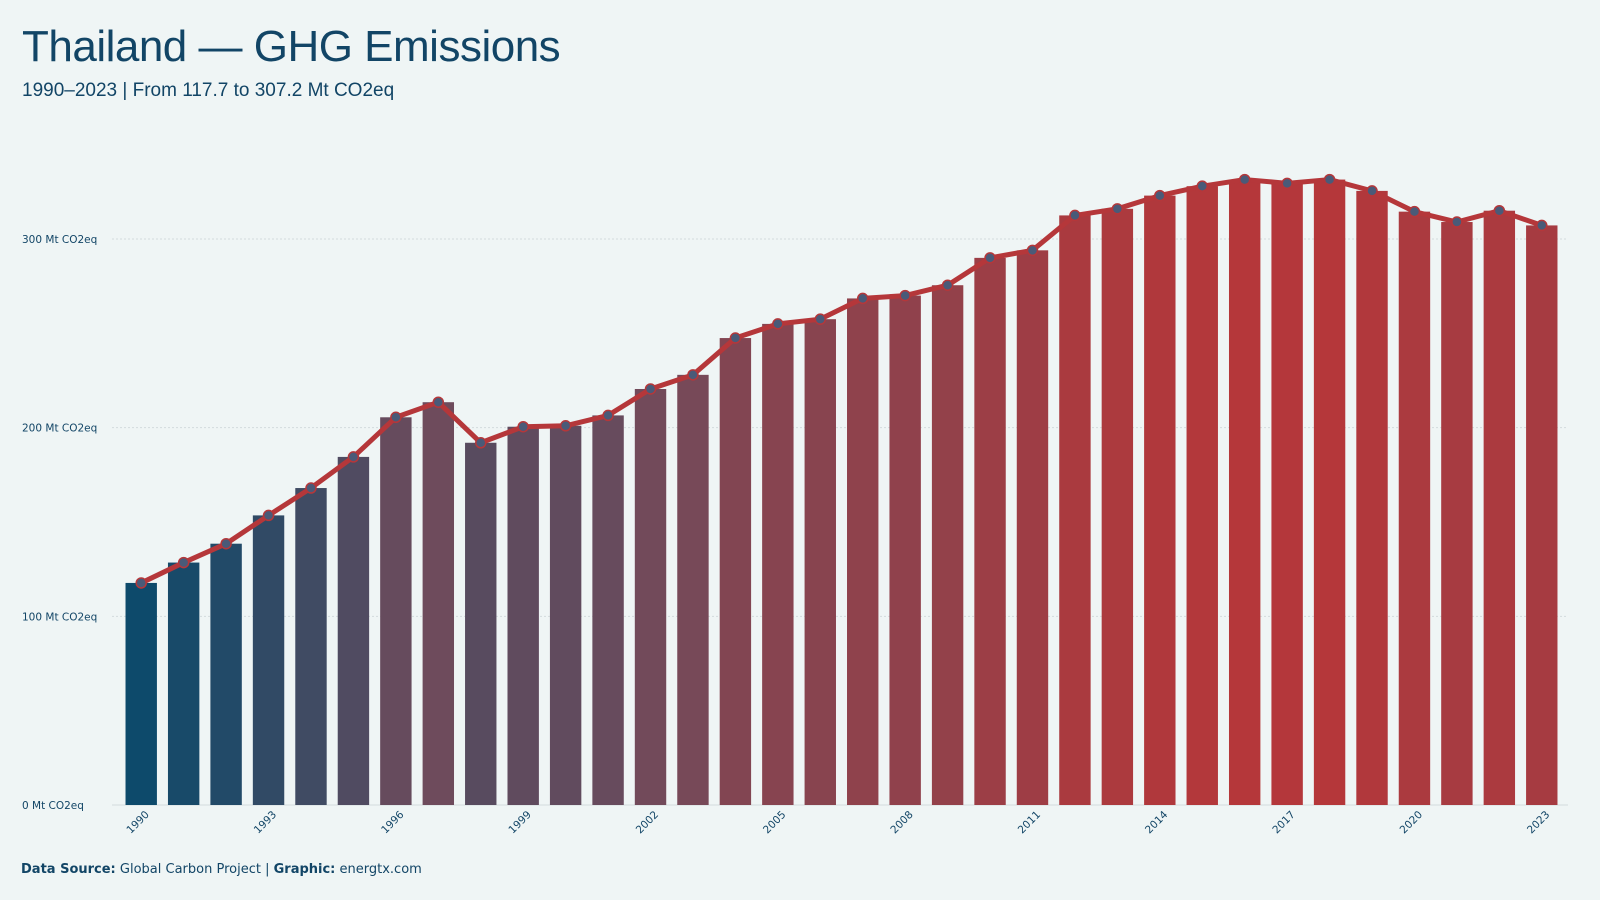  What do you see at coordinates (208, 90) in the screenshot?
I see `chart-subtitle: 1990–2023 | From 117.7 to 307.2 Mt CO2eq` at bounding box center [208, 90].